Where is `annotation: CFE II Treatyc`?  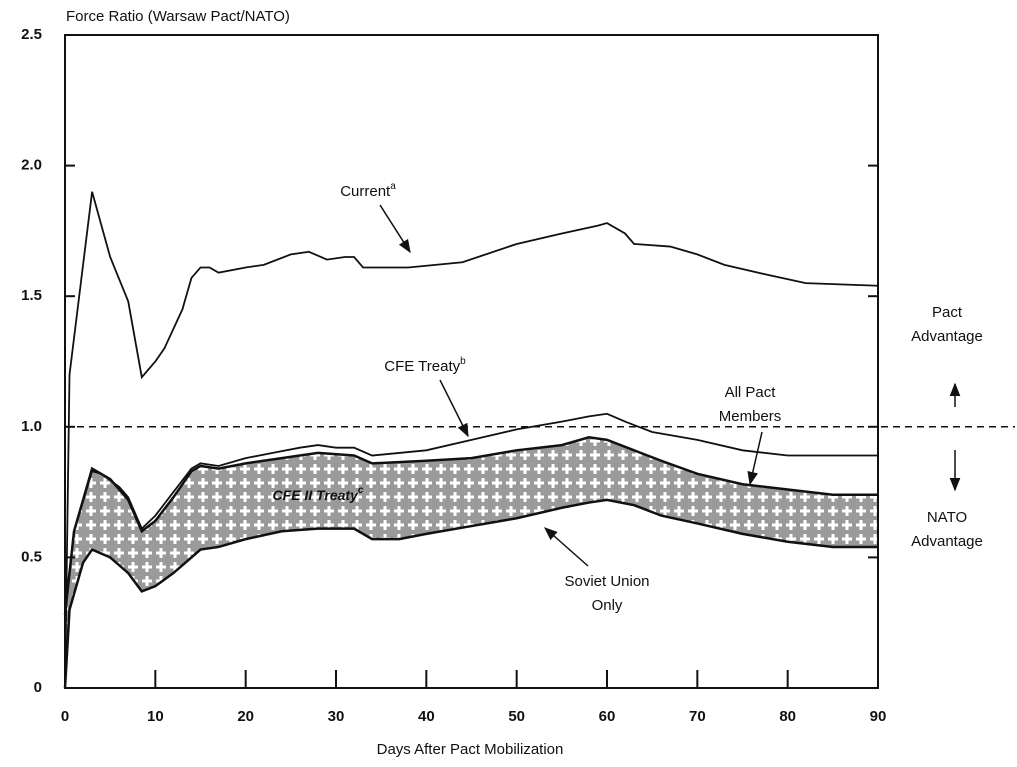 annotation: CFE II Treatyc is located at coordinates (318, 494).